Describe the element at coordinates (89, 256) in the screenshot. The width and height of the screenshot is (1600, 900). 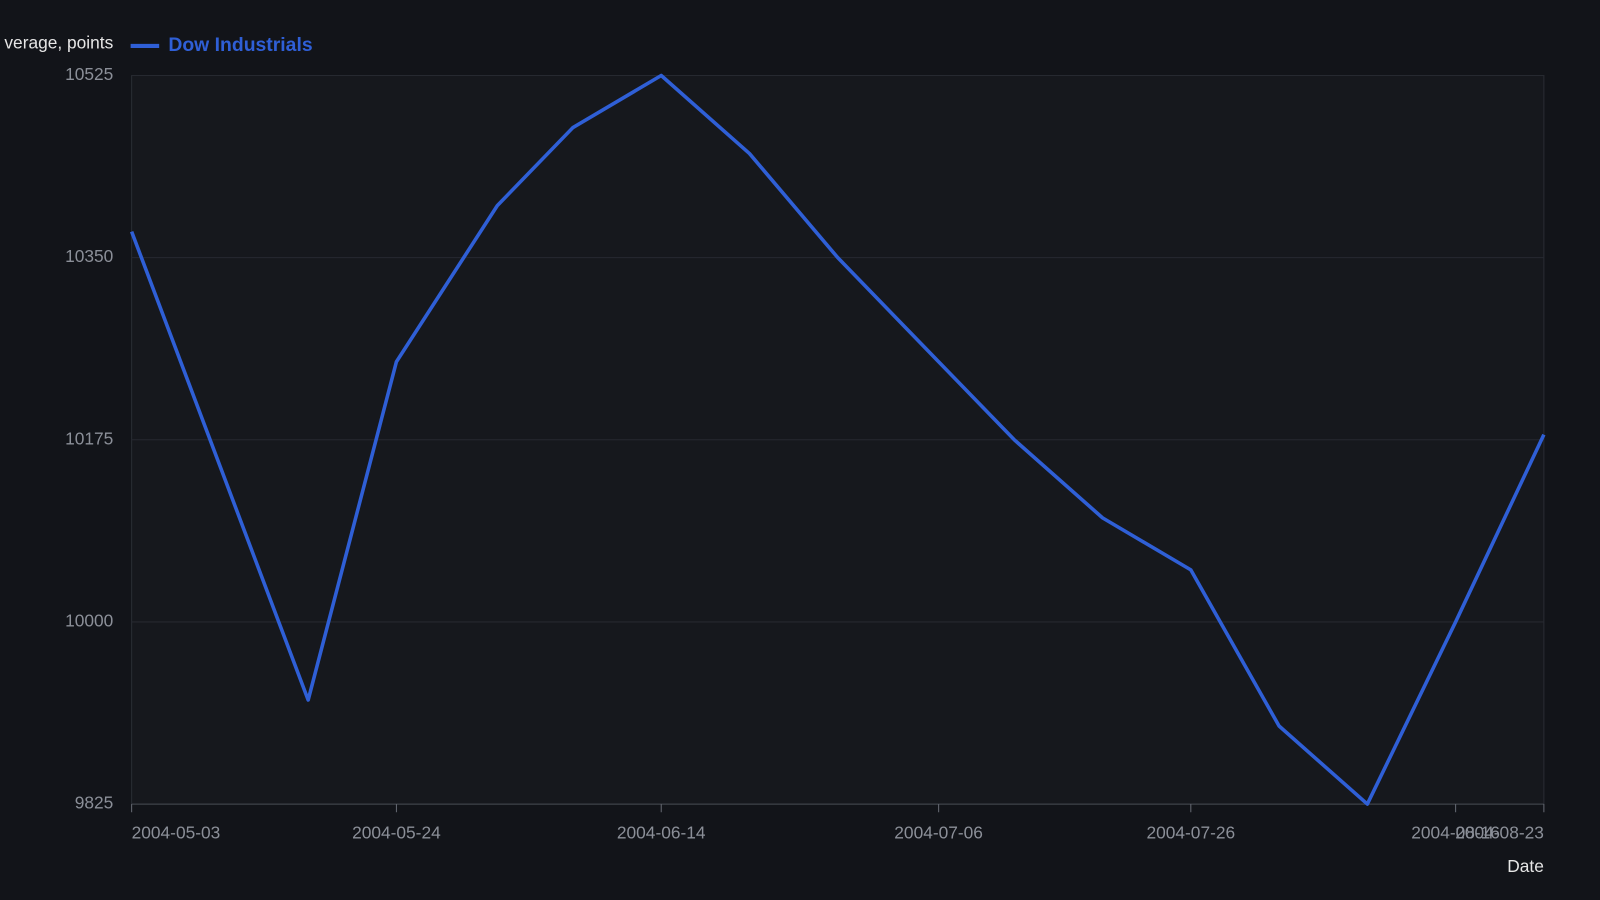
I see `y-tick-label: 10350` at that location.